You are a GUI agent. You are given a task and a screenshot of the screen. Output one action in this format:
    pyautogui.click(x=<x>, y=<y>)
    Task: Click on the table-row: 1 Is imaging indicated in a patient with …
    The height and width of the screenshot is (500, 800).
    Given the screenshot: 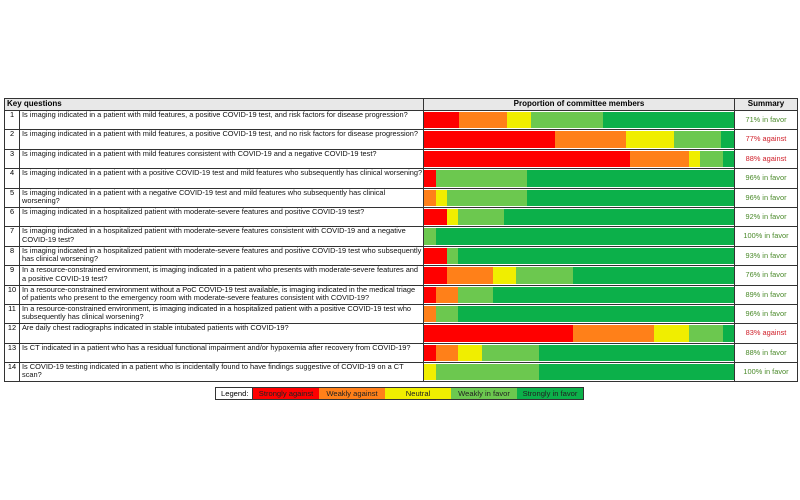 What is the action you would take?
    pyautogui.click(x=401, y=120)
    